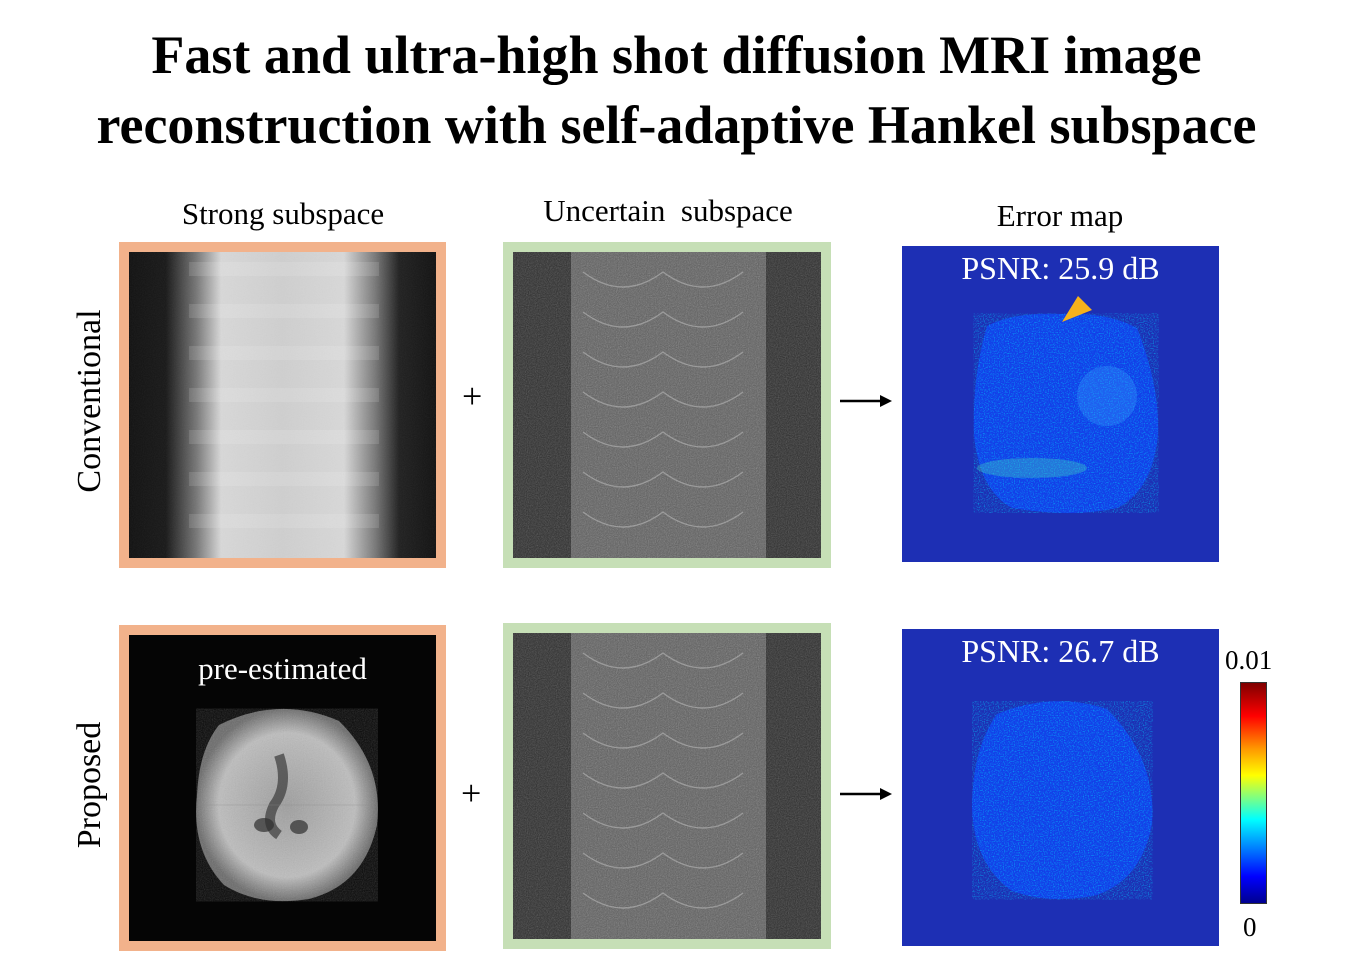 The height and width of the screenshot is (956, 1353). I want to click on colorbar-min-label: 0, so click(1250, 927).